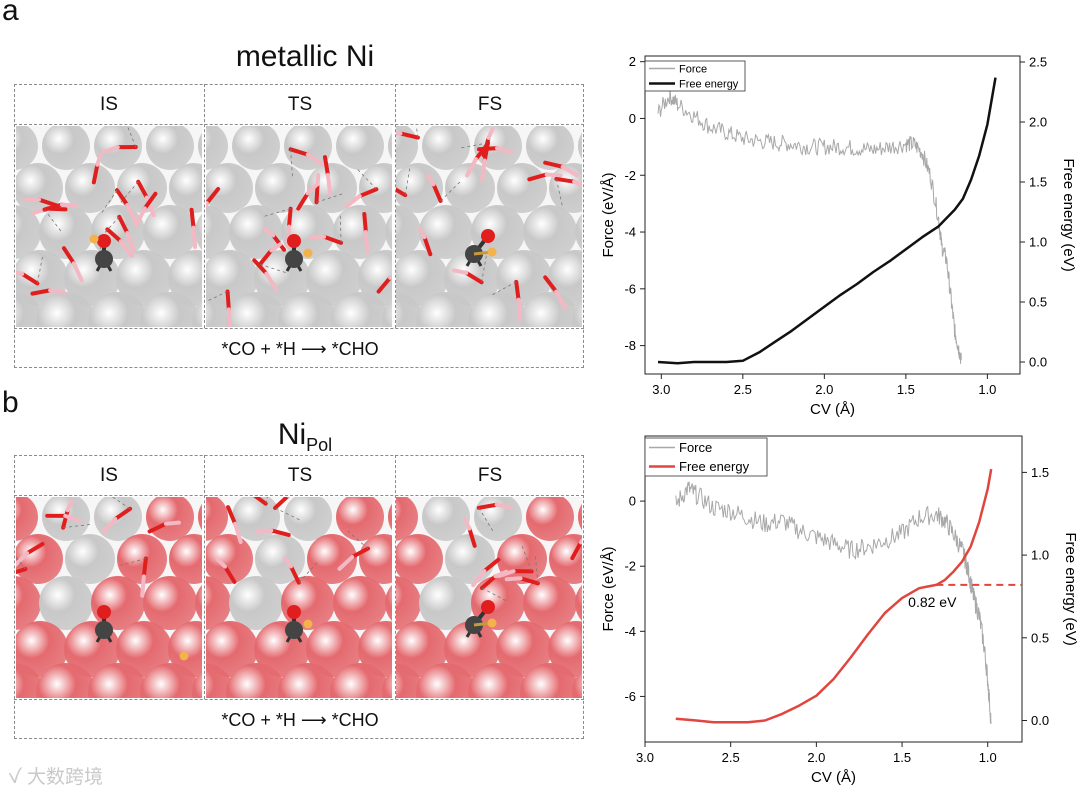 This screenshot has height=798, width=1080. I want to click on y-left-tick-label-2: -2, so click(630, 175).